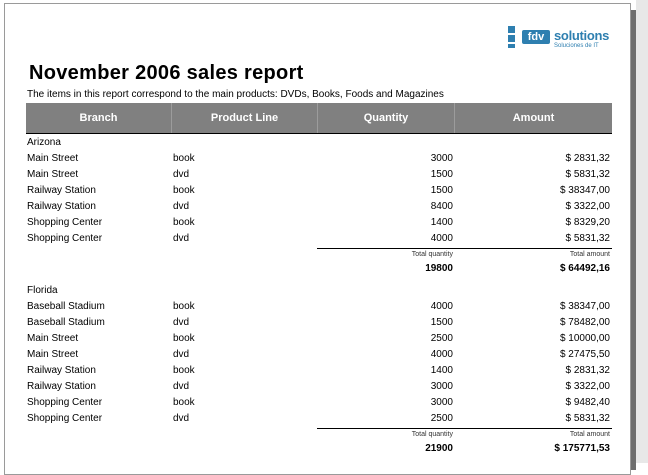 The height and width of the screenshot is (475, 648). I want to click on company-logo: fdv solutions Soluciones de IT, so click(560, 39).